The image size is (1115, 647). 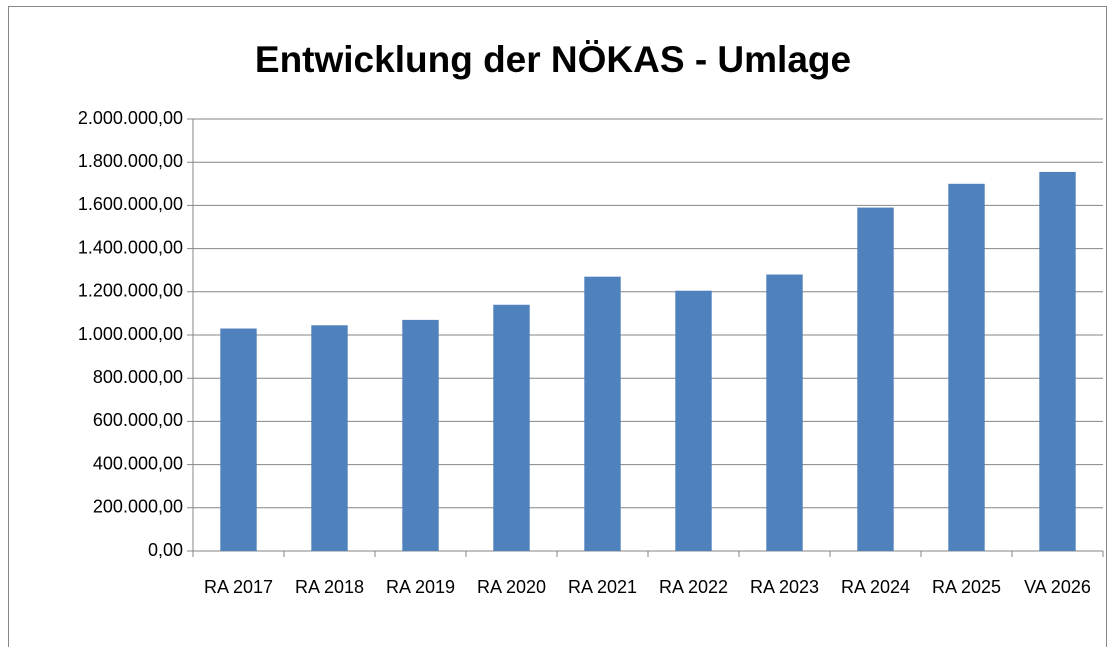 What do you see at coordinates (693, 587) in the screenshot?
I see `x-tick-label: RA 2022` at bounding box center [693, 587].